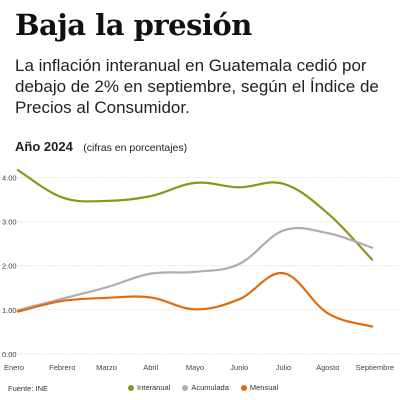 This screenshot has width=400, height=400. I want to click on x-tick-label: Enero, so click(14, 367).